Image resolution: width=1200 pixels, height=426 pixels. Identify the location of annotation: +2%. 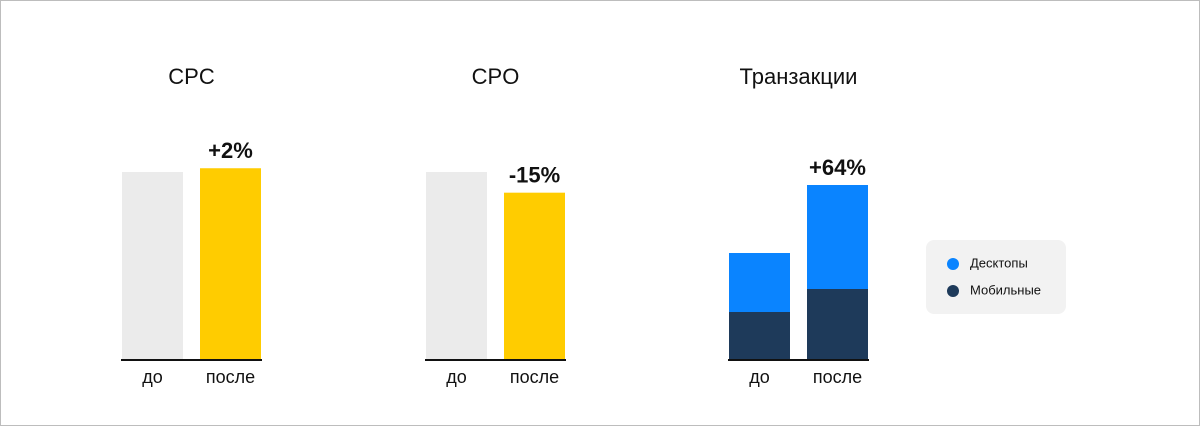
(230, 150).